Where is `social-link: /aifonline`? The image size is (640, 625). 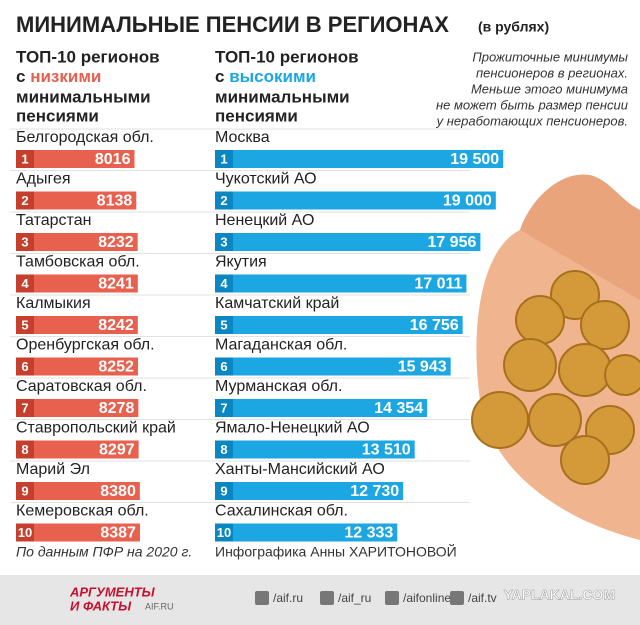 social-link: /aifonline is located at coordinates (427, 598).